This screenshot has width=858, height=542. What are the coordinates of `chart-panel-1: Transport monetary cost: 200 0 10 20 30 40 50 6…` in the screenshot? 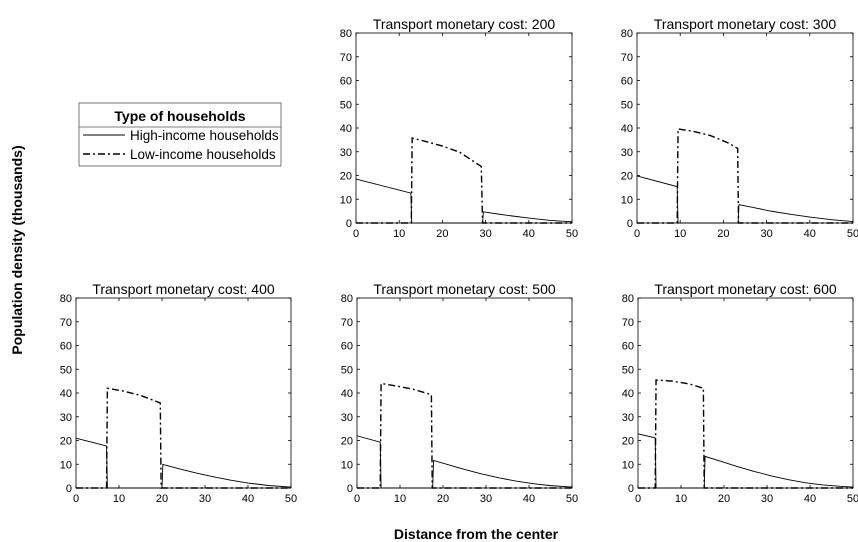 It's located at (459, 128).